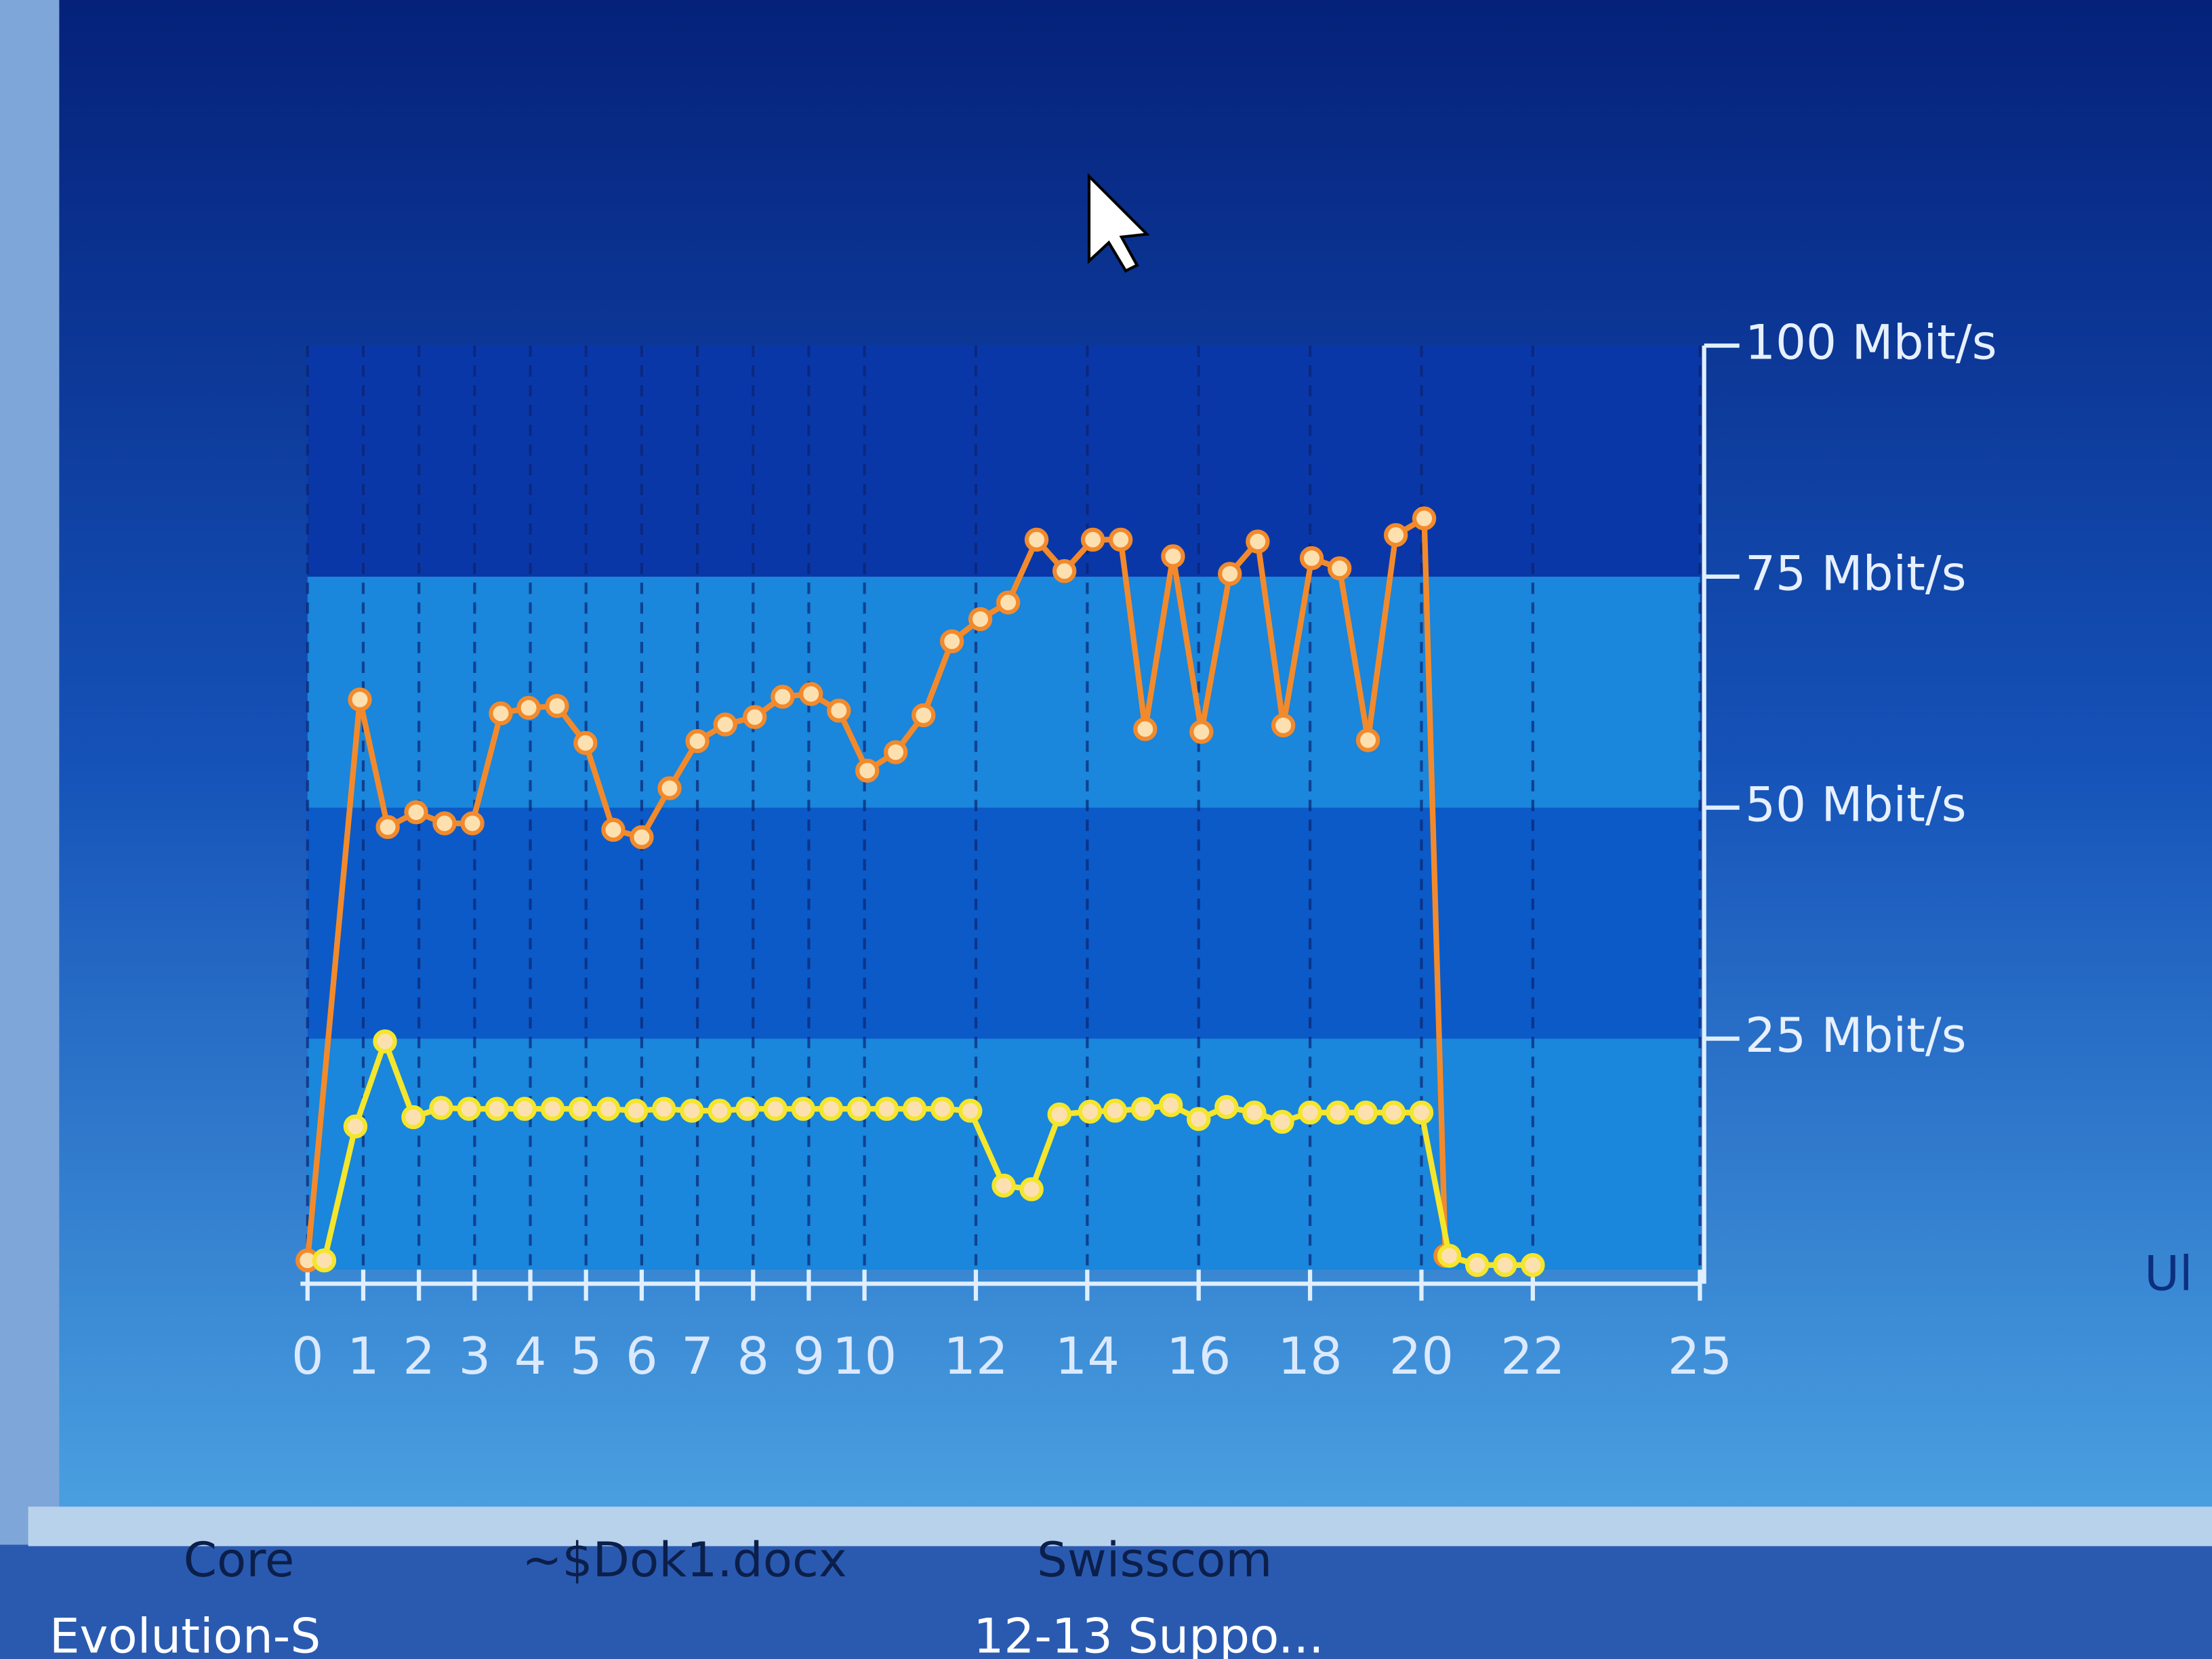 The height and width of the screenshot is (1659, 2212). What do you see at coordinates (1856, 1035) in the screenshot?
I see `y-tick-label: 25 Mbit/s` at bounding box center [1856, 1035].